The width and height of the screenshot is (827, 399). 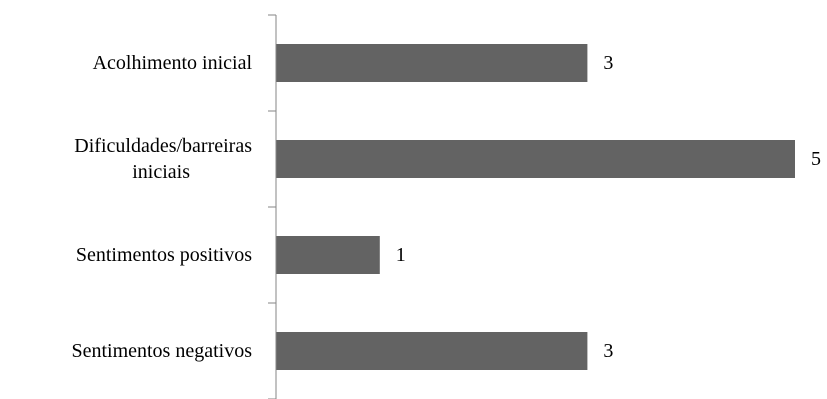 I want to click on data-label-sentimentos-positivos: 1, so click(x=401, y=255).